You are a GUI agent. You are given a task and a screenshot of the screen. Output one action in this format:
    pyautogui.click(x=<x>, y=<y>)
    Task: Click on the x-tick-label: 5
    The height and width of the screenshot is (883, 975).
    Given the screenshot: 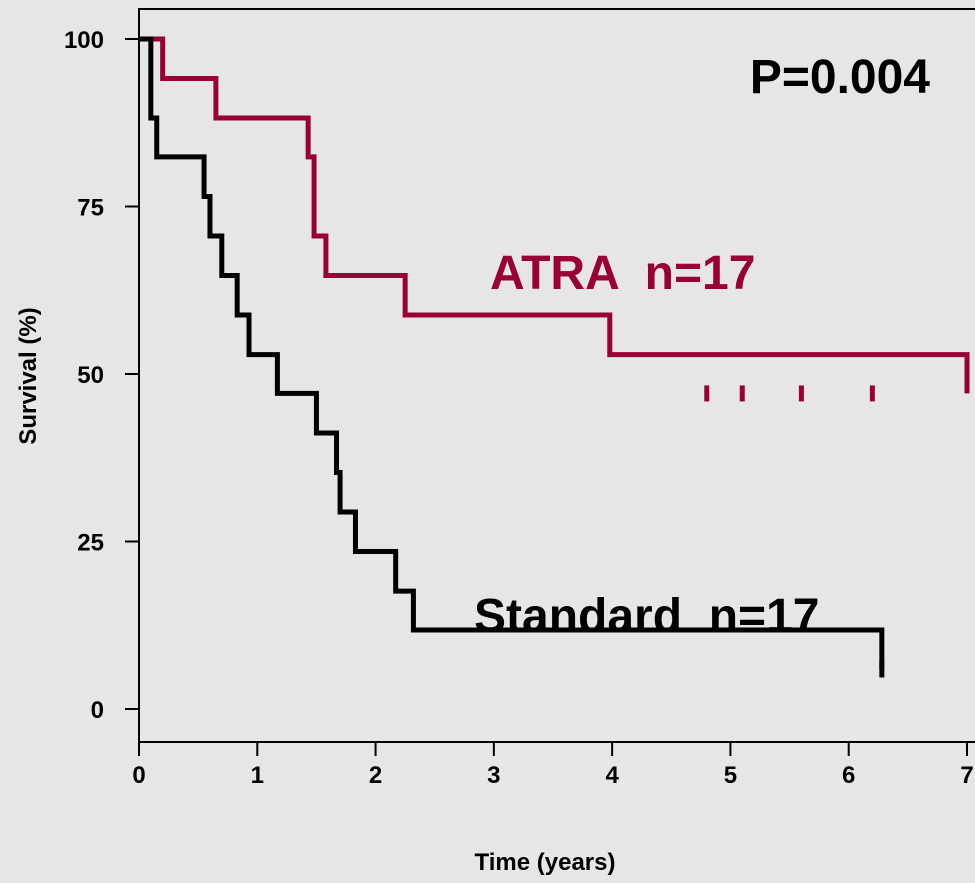 What is the action you would take?
    pyautogui.click(x=730, y=775)
    